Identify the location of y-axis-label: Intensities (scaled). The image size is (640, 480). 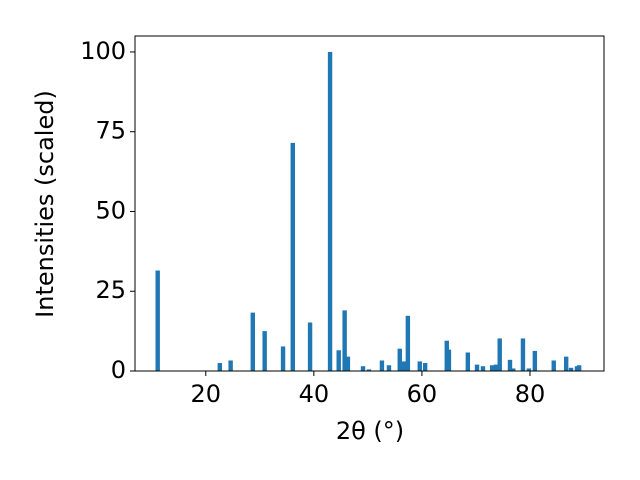
(45, 204).